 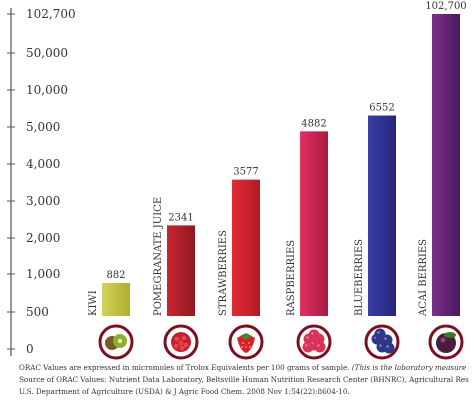 I want to click on bar-group: 2341 POMEGRANATE JUICE, so click(x=176, y=278).